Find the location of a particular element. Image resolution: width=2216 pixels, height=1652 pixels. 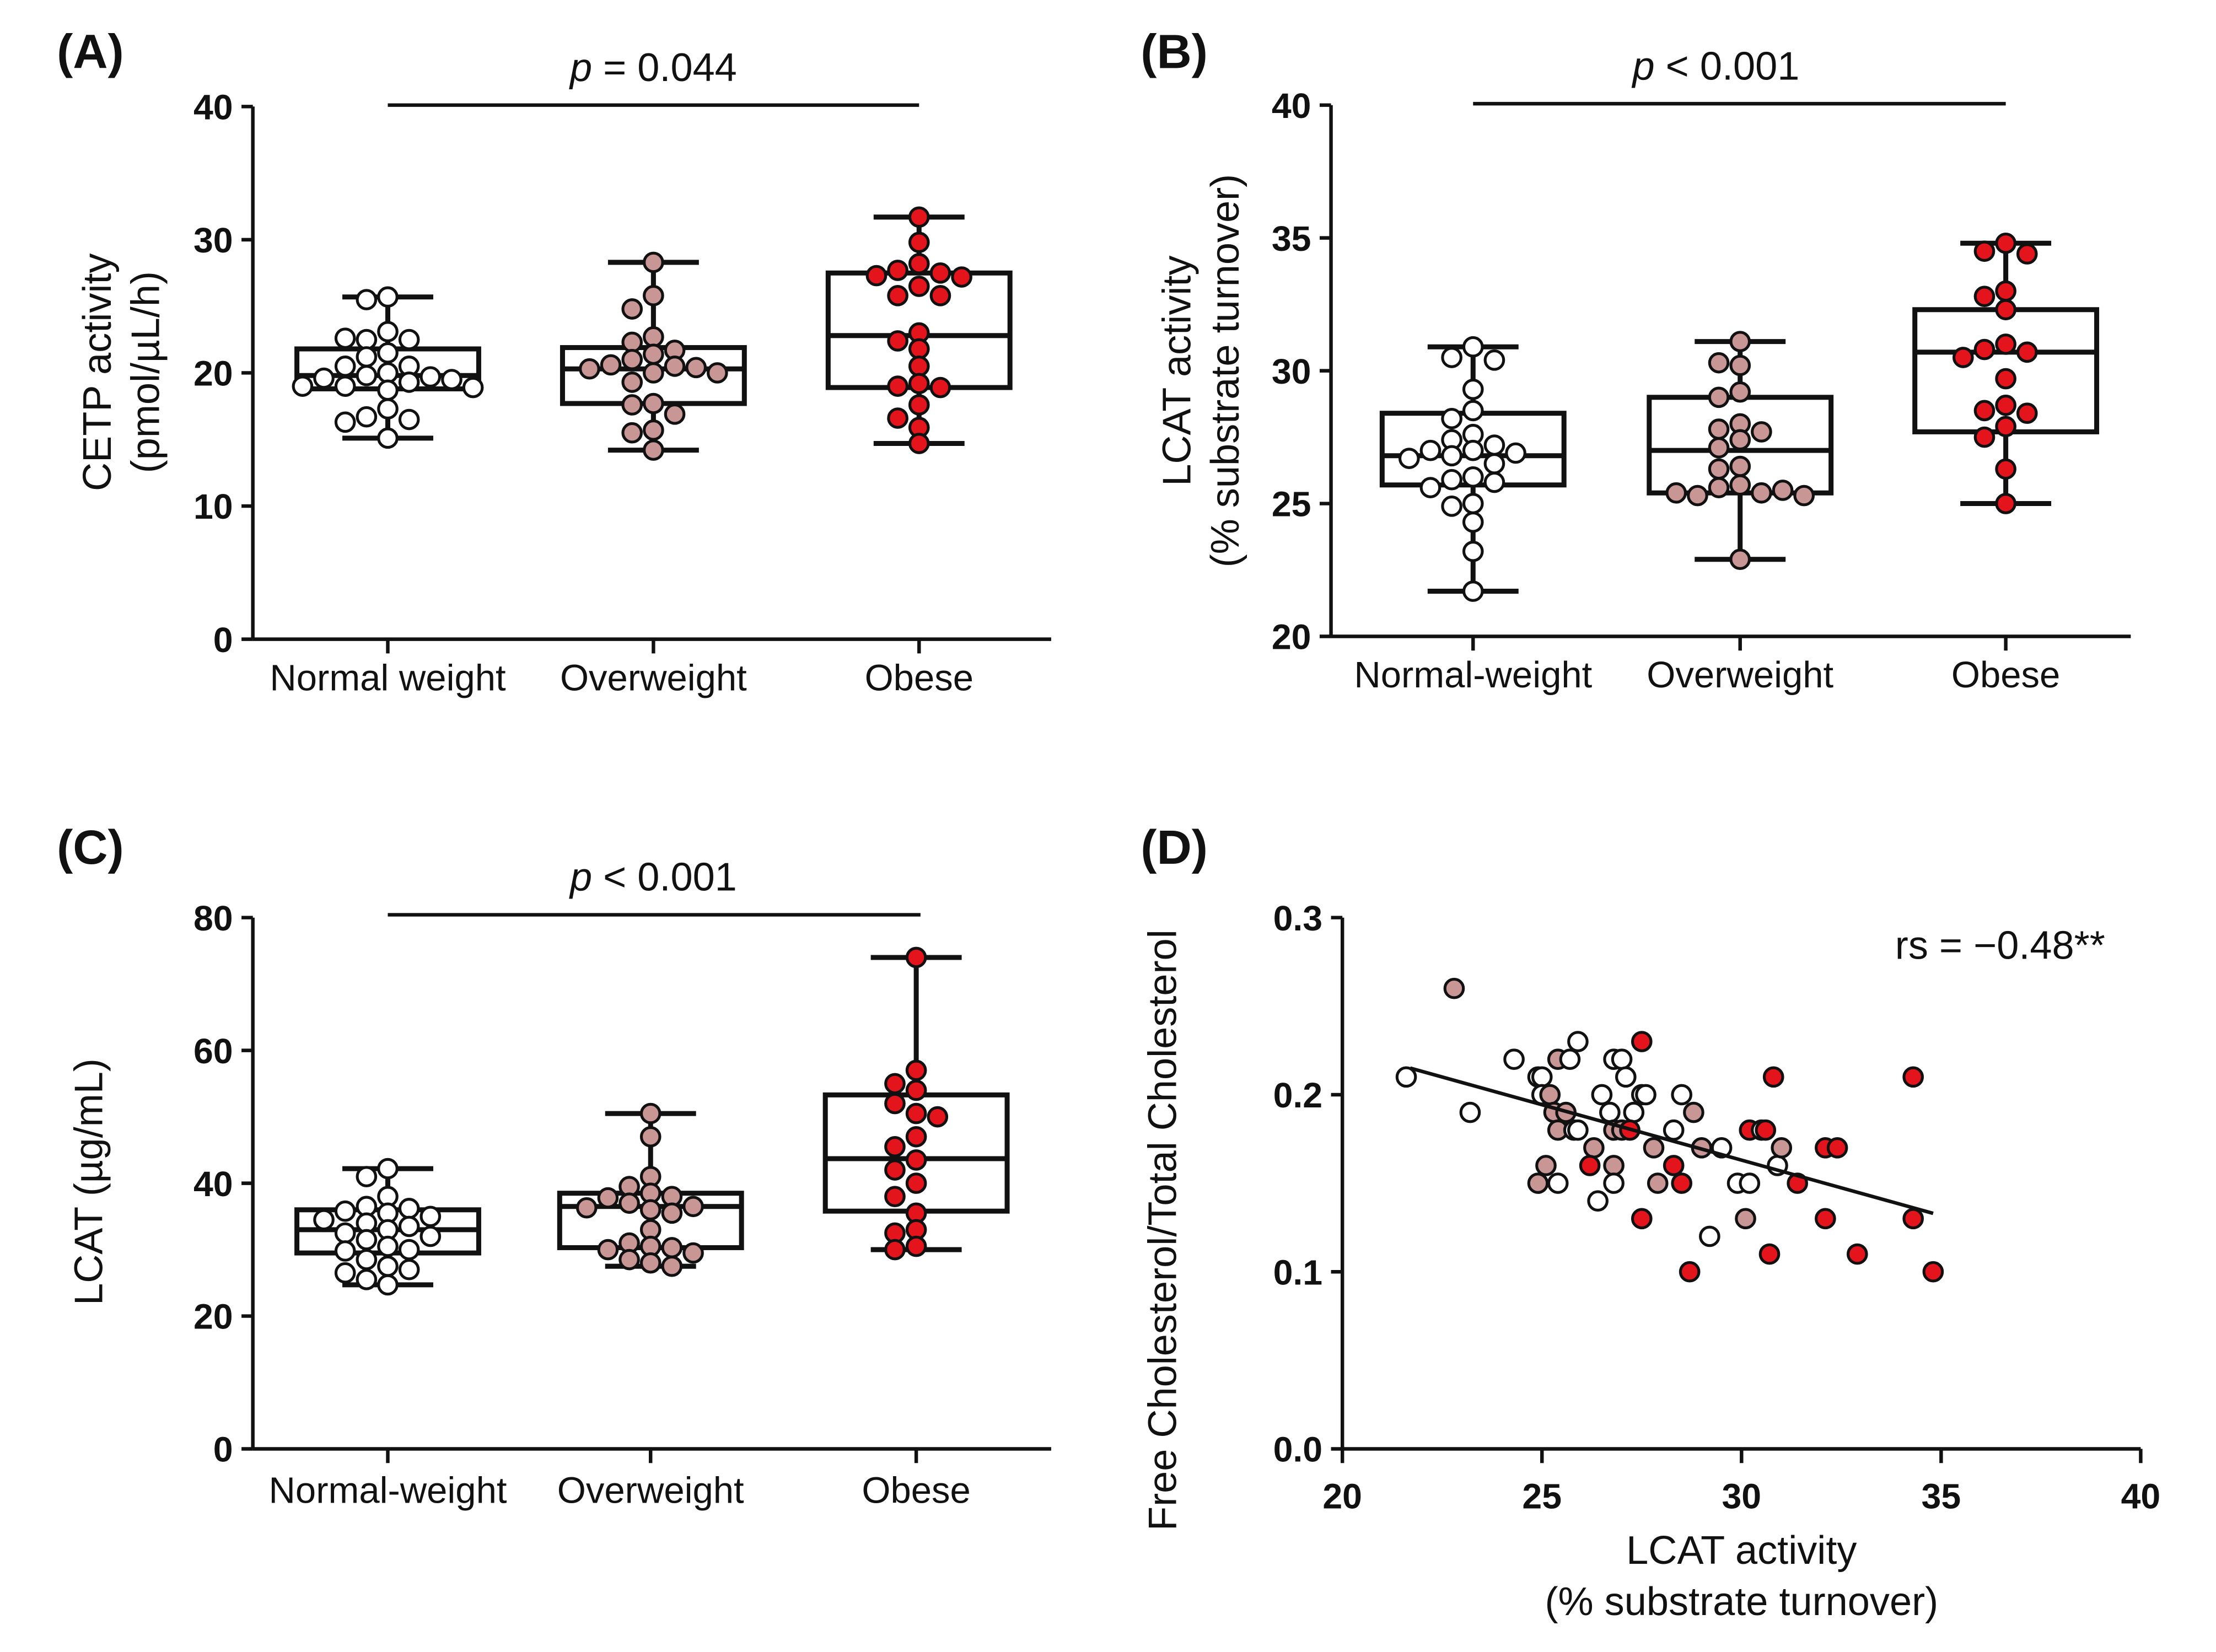

y-axis-label: LCAT activity is located at coordinates (1177, 370).